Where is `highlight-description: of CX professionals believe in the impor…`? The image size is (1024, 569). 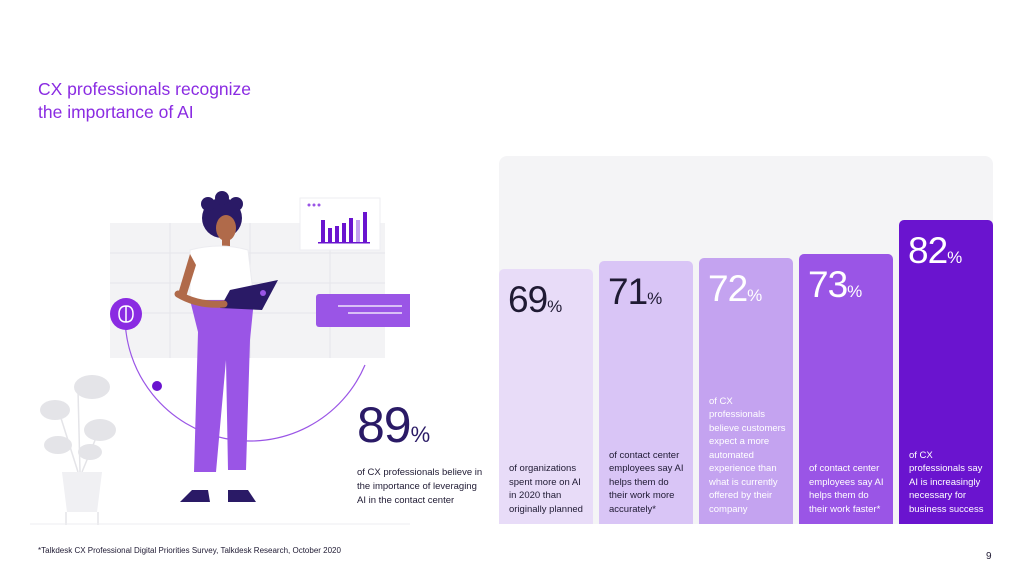 highlight-description: of CX professionals believe in the impor… is located at coordinates (420, 486).